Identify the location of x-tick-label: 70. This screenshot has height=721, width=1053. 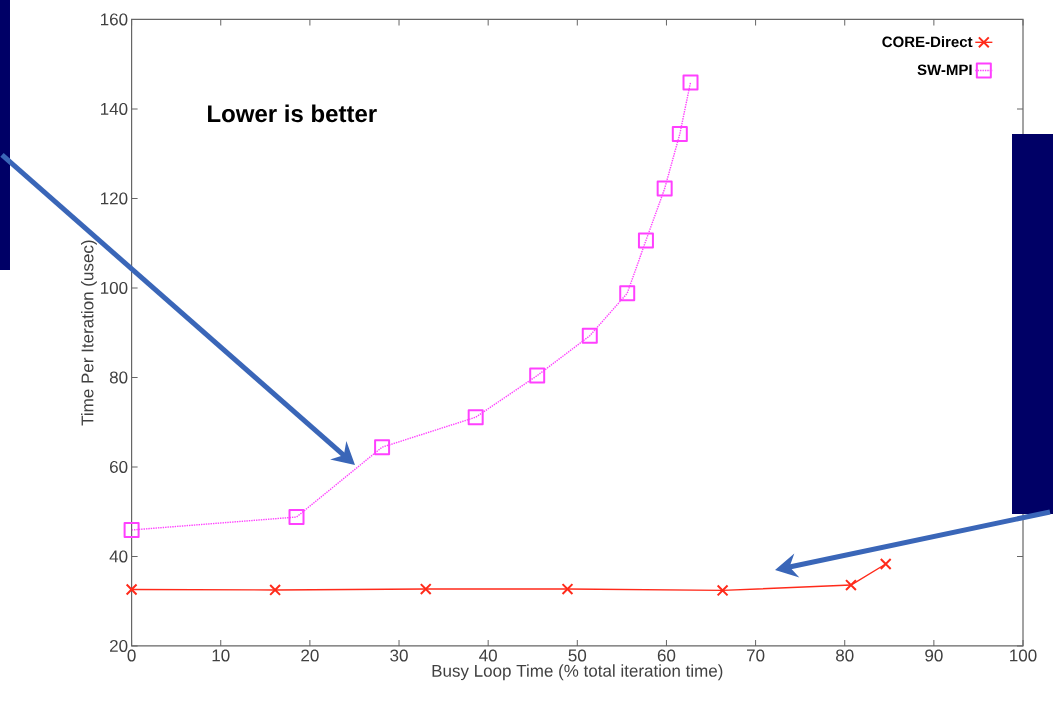
(756, 655).